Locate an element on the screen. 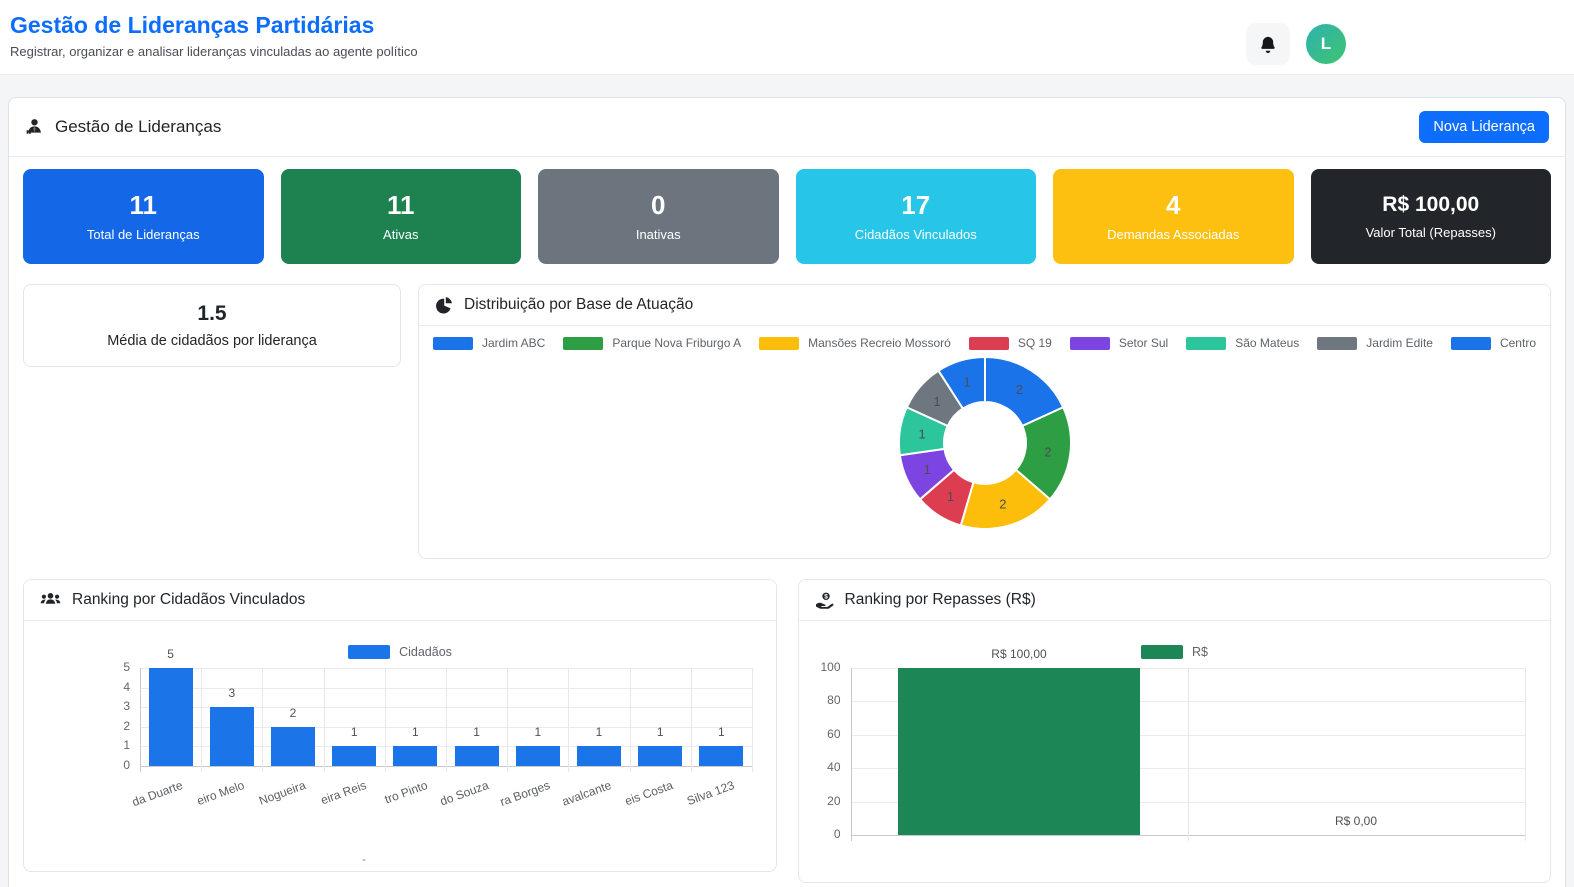  donut-legend-item: Centro is located at coordinates (1493, 343).